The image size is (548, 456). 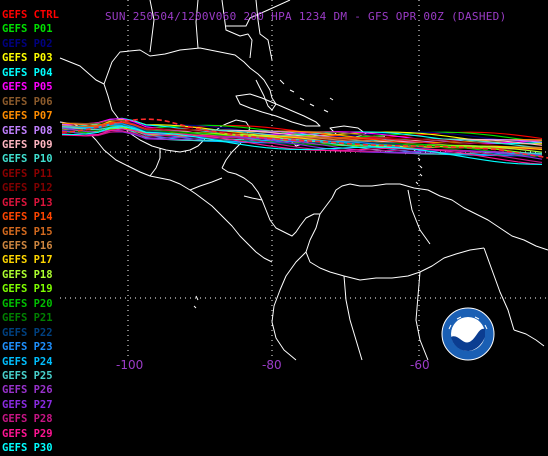 I want to click on legend-entry: GEFS P18, so click(x=27, y=274).